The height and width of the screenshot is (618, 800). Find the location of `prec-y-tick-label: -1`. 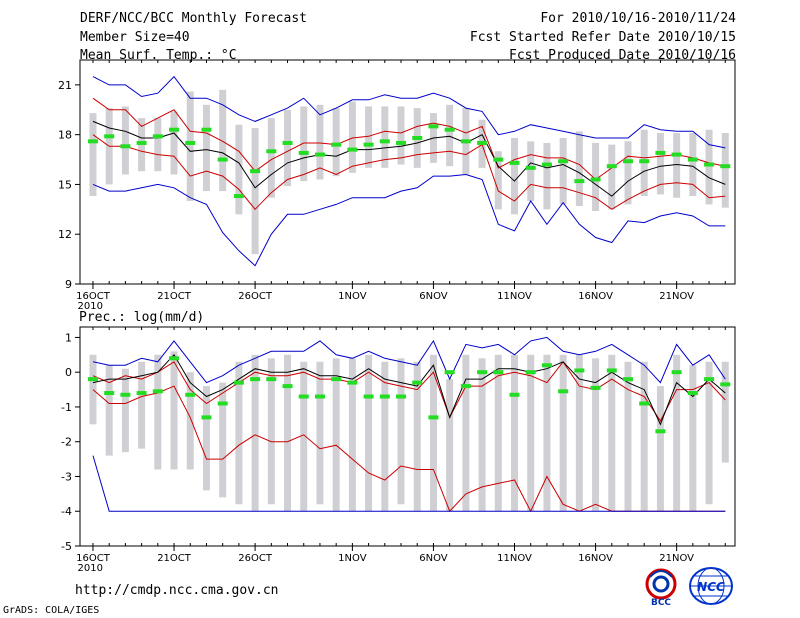

prec-y-tick-label: -1 is located at coordinates (66, 407).